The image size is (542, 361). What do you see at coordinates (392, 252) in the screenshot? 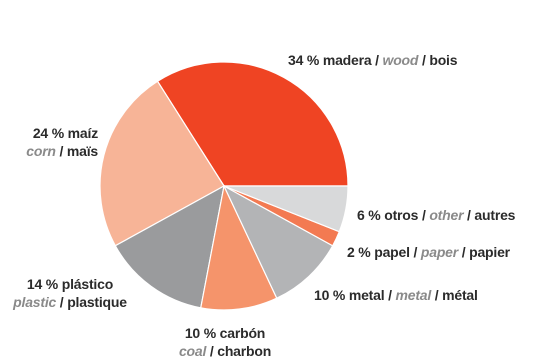
I see `label-paper-es: papel` at bounding box center [392, 252].